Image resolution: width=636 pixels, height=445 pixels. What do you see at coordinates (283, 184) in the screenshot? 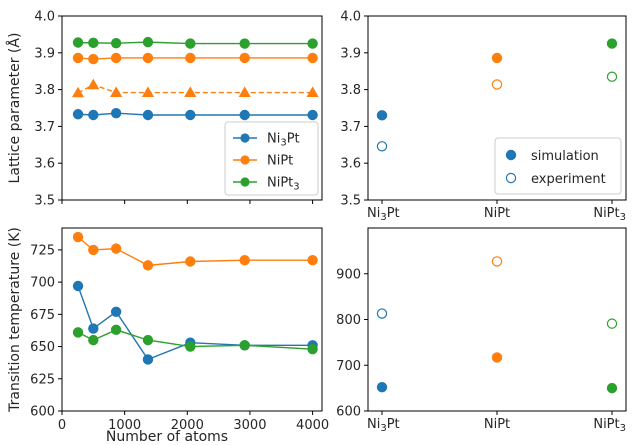
I see `legend-label: NiPt3` at bounding box center [283, 184].